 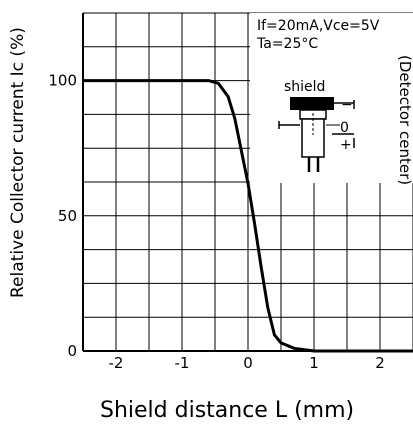 What do you see at coordinates (344, 128) in the screenshot?
I see `zero-label: 0` at bounding box center [344, 128].